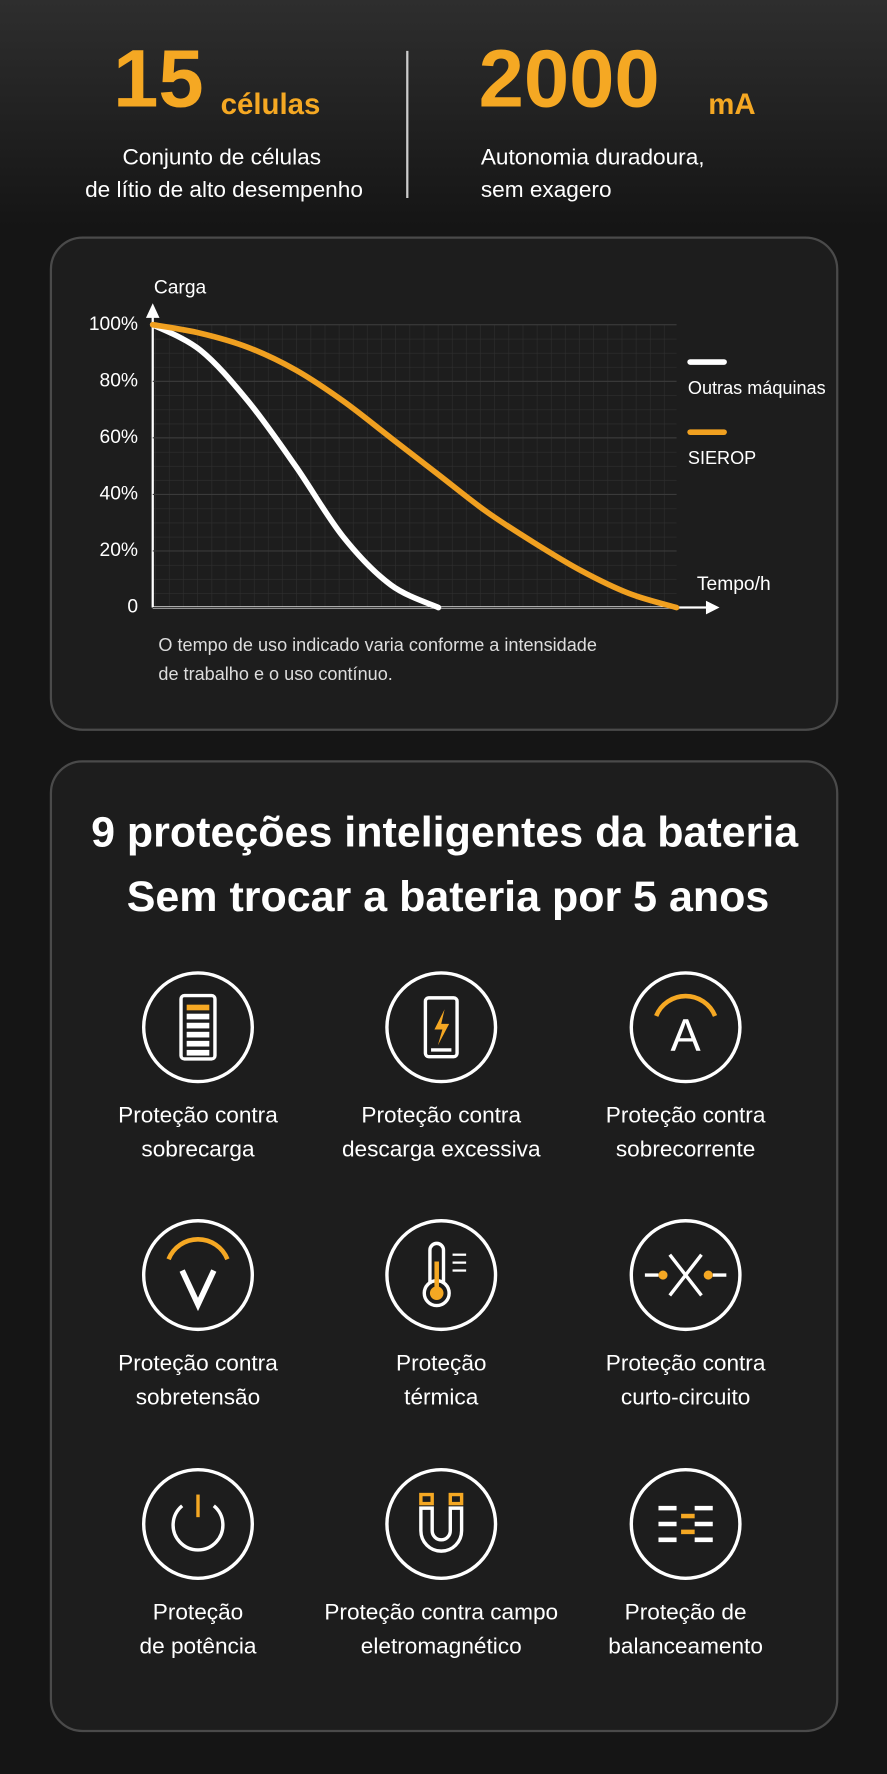  I want to click on protection-label: descarga excessiva, so click(441, 1149).